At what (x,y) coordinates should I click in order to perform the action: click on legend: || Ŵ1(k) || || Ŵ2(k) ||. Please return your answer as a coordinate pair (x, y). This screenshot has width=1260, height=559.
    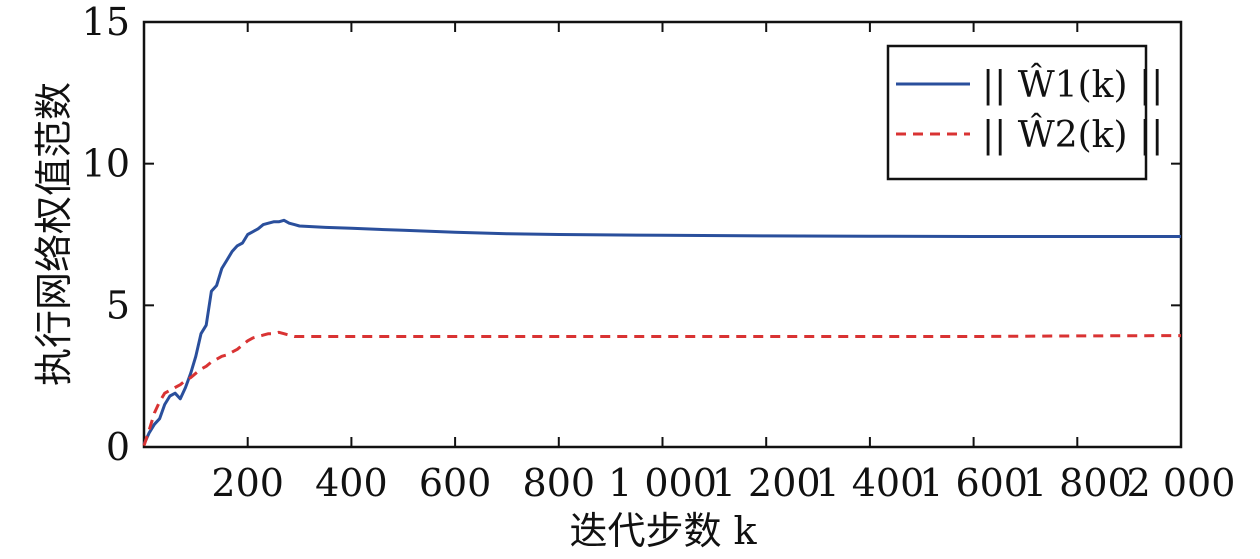
    Looking at the image, I should click on (1024, 112).